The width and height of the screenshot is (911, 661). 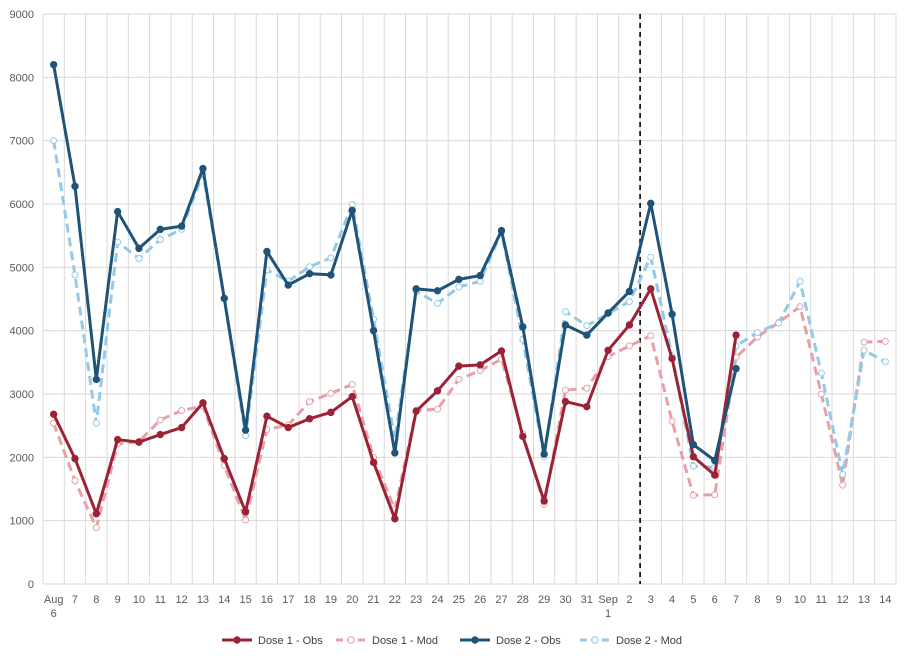 I want to click on x-tick-label: 18, so click(x=309, y=600).